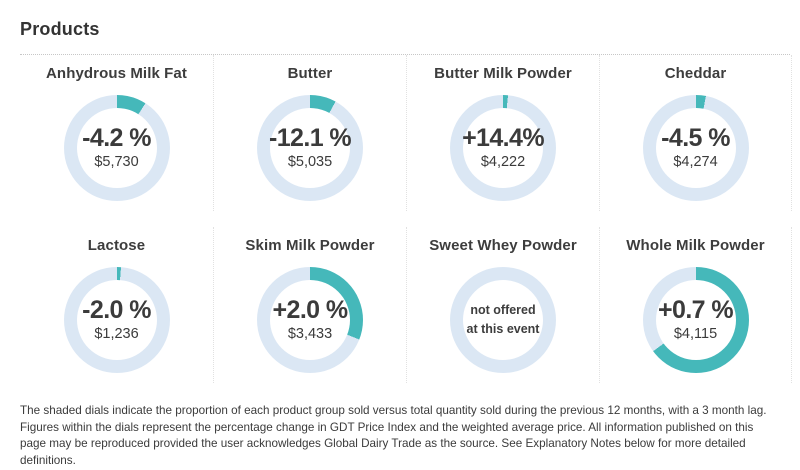 The image size is (800, 470). I want to click on dial-center: +0.7 % $4,115, so click(695, 320).